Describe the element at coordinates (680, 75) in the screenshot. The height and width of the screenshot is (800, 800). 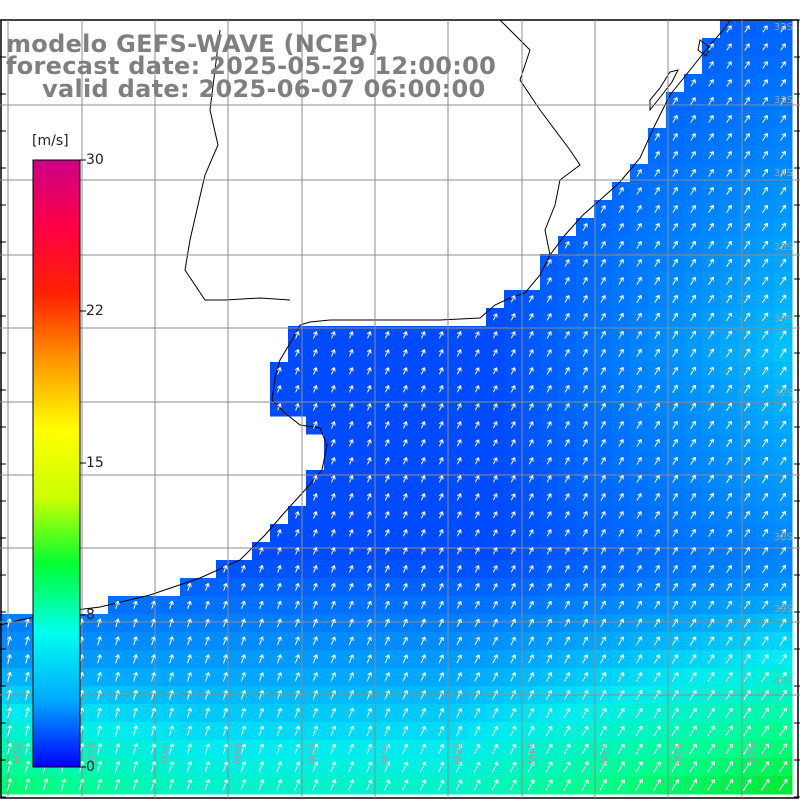
I see `lagoon-outline` at that location.